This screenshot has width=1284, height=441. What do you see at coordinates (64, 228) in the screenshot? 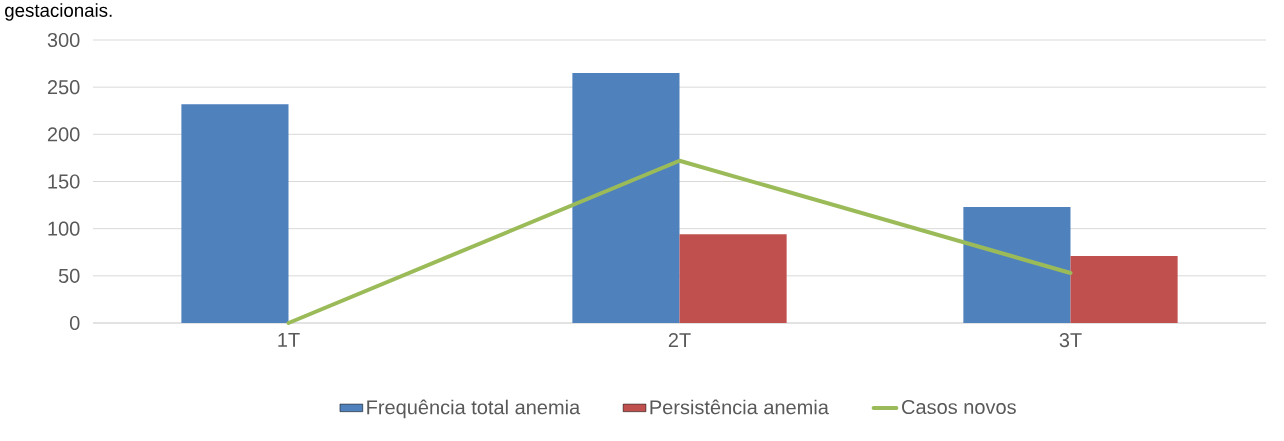
I see `y-tick-label: 100` at bounding box center [64, 228].